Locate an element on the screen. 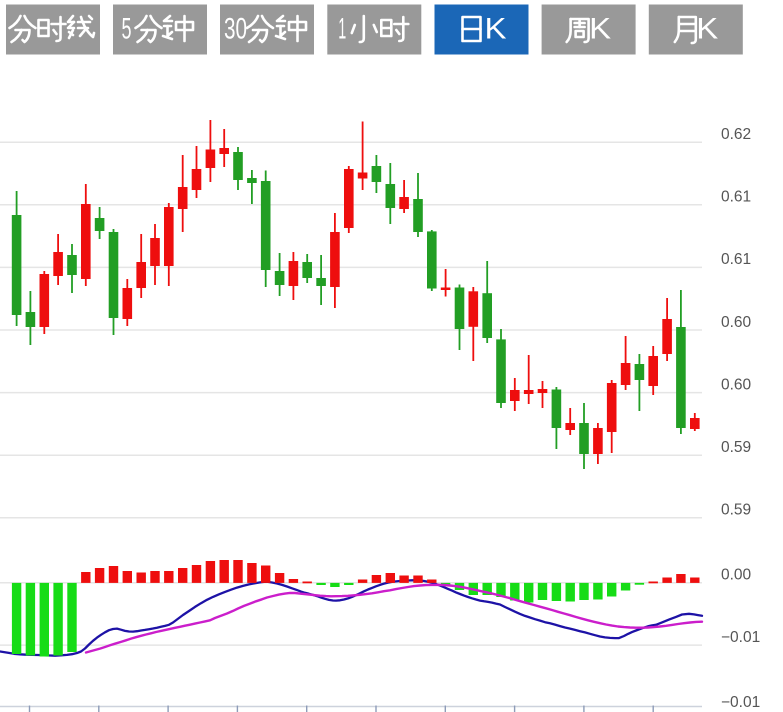 The image size is (783, 712). svg-text: 0.62 is located at coordinates (736, 134).